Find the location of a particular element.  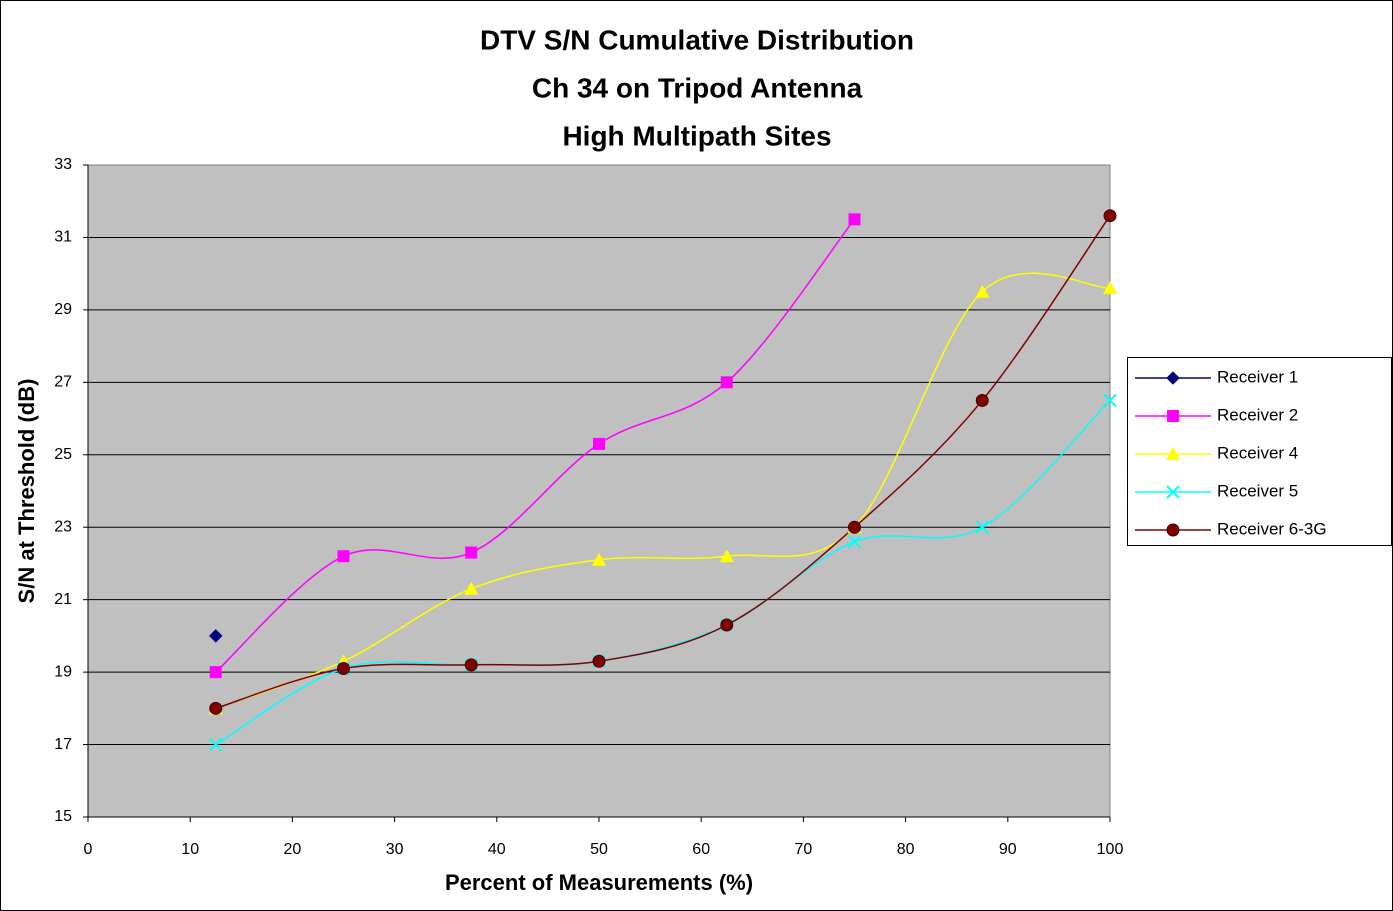

legend-label: Receiver 5 is located at coordinates (1257, 490).